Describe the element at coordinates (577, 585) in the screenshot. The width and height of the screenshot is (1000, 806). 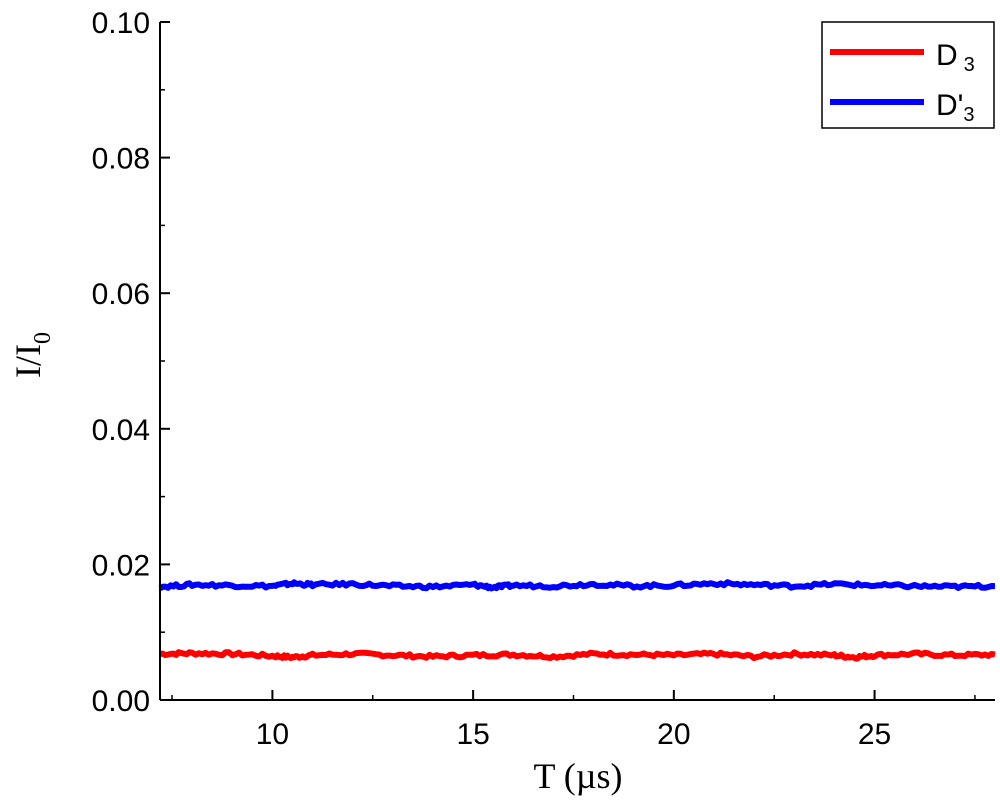
I see `series-line-d3-prime` at that location.